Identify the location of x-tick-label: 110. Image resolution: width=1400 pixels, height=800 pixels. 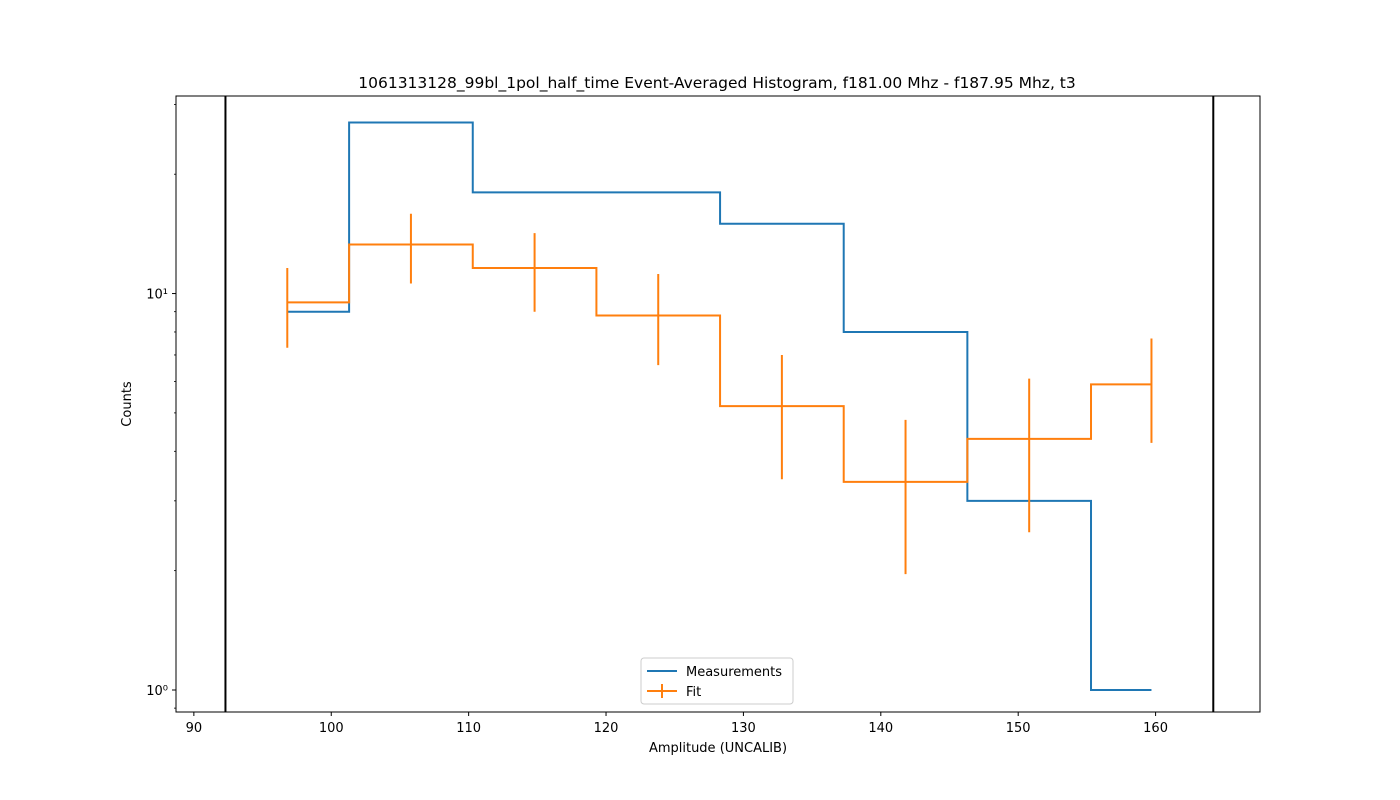
(468, 728).